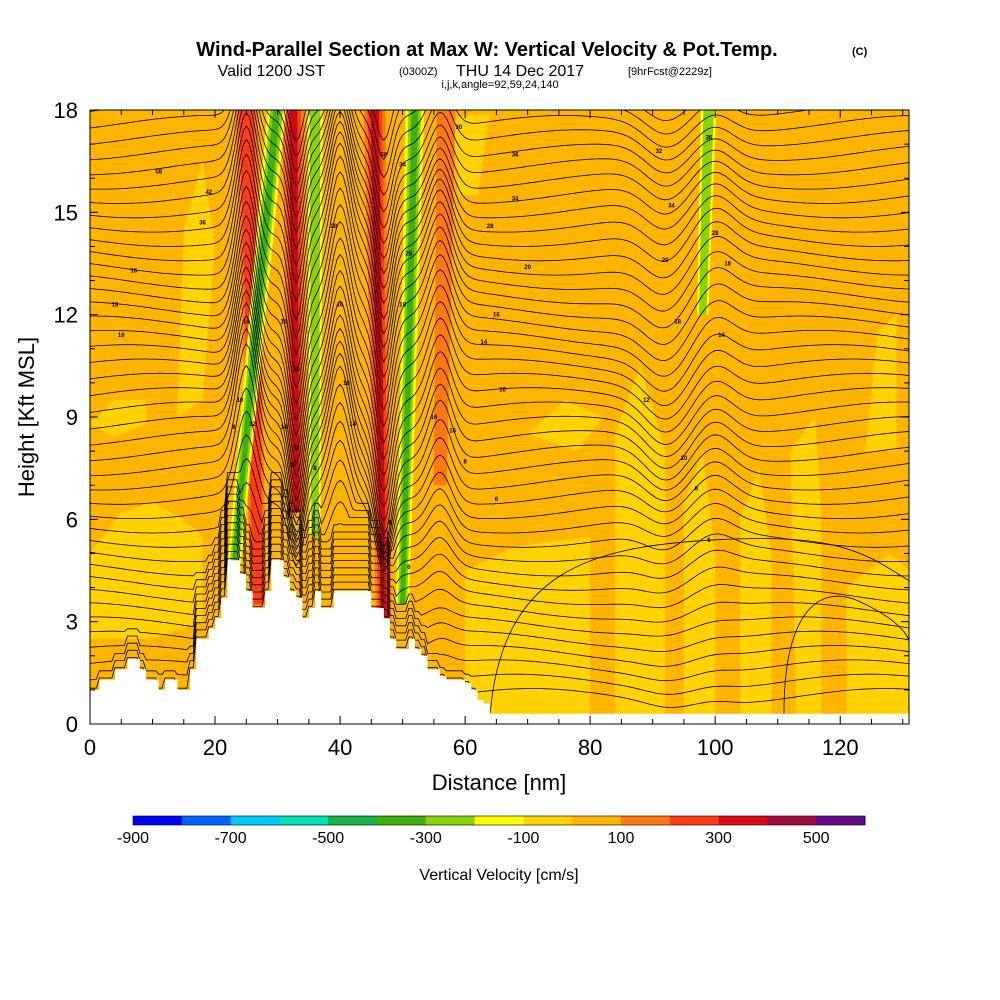 The image size is (1000, 1000). What do you see at coordinates (659, 152) in the screenshot?
I see `contour-label: 32` at bounding box center [659, 152].